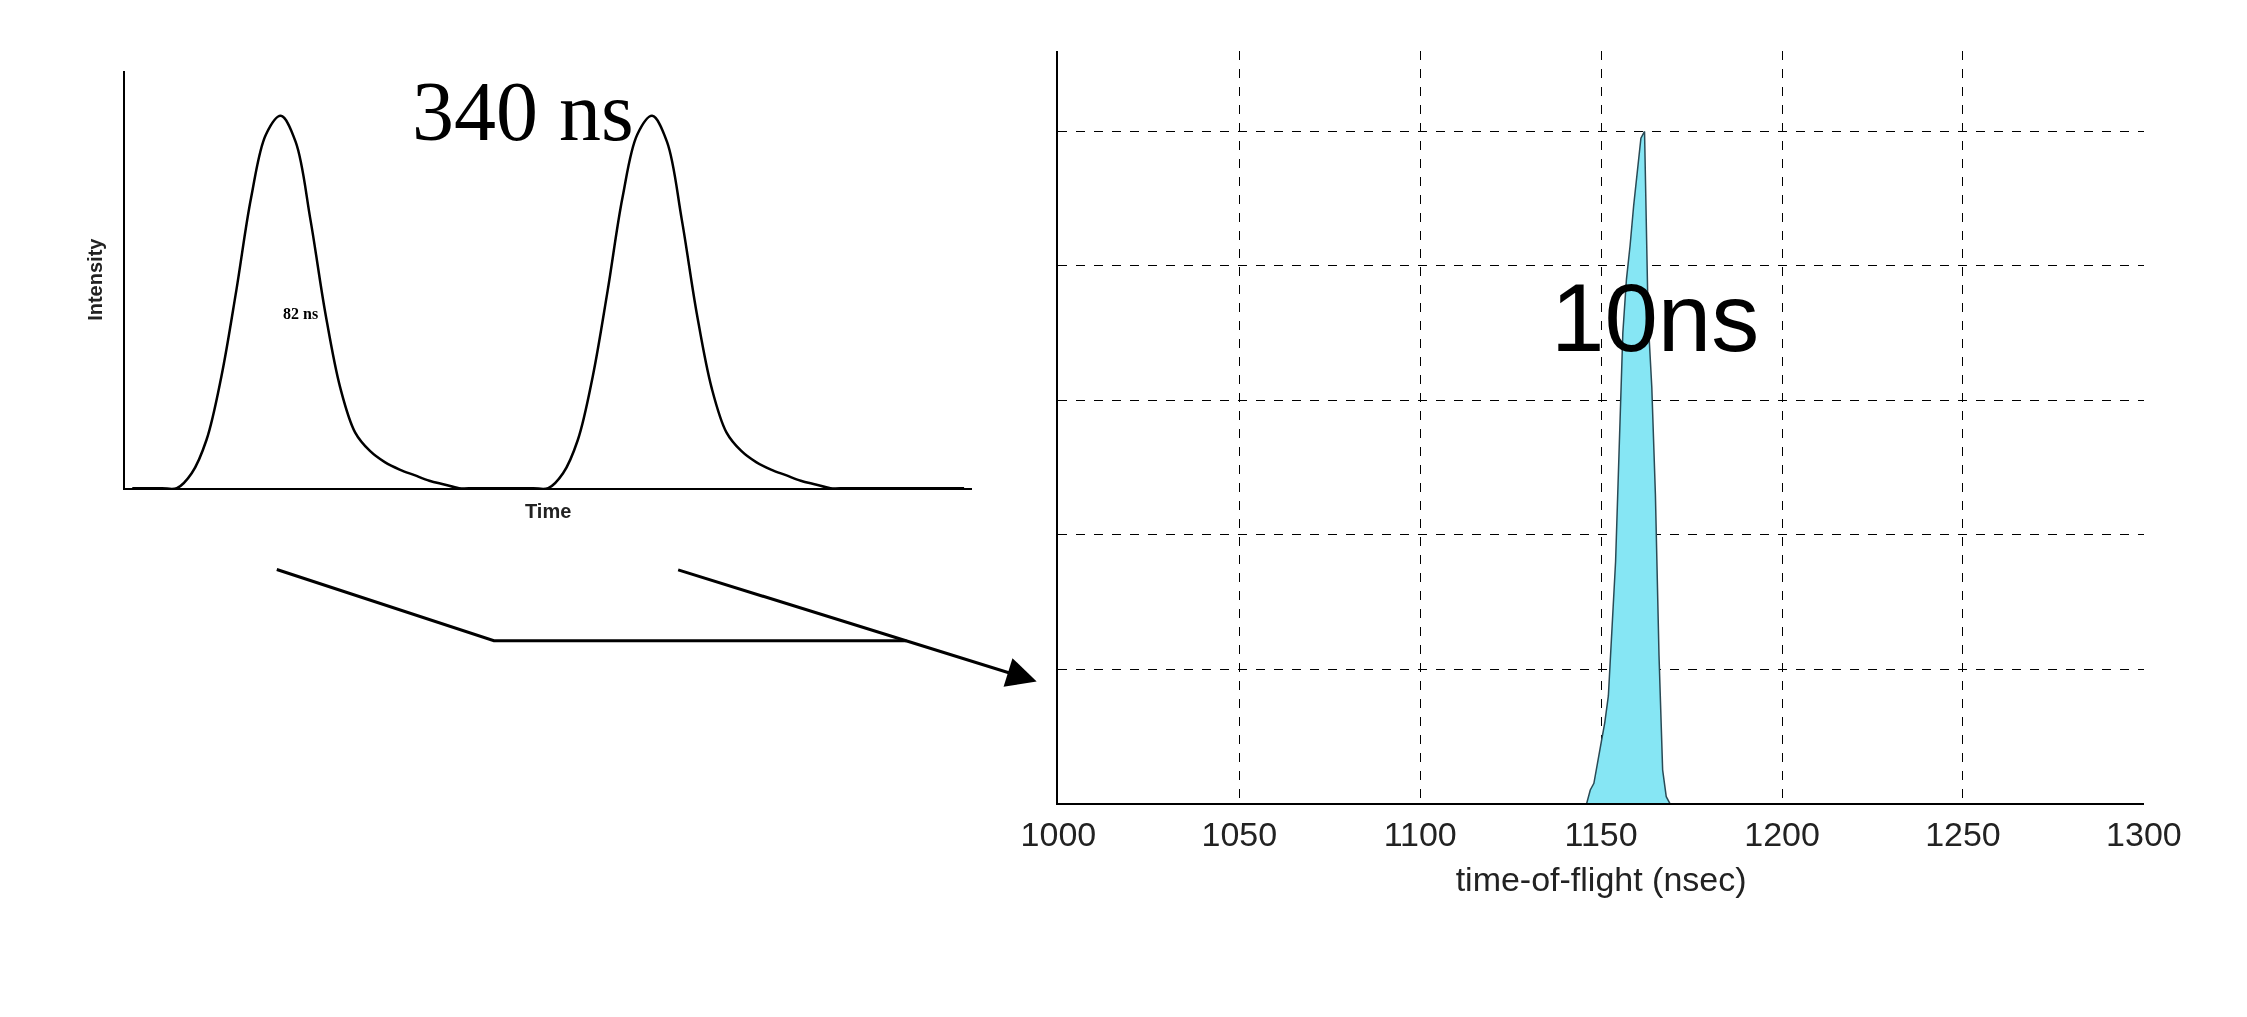 The width and height of the screenshot is (2247, 1017). Describe the element at coordinates (2144, 834) in the screenshot. I see `x-tick-label: 1300` at that location.